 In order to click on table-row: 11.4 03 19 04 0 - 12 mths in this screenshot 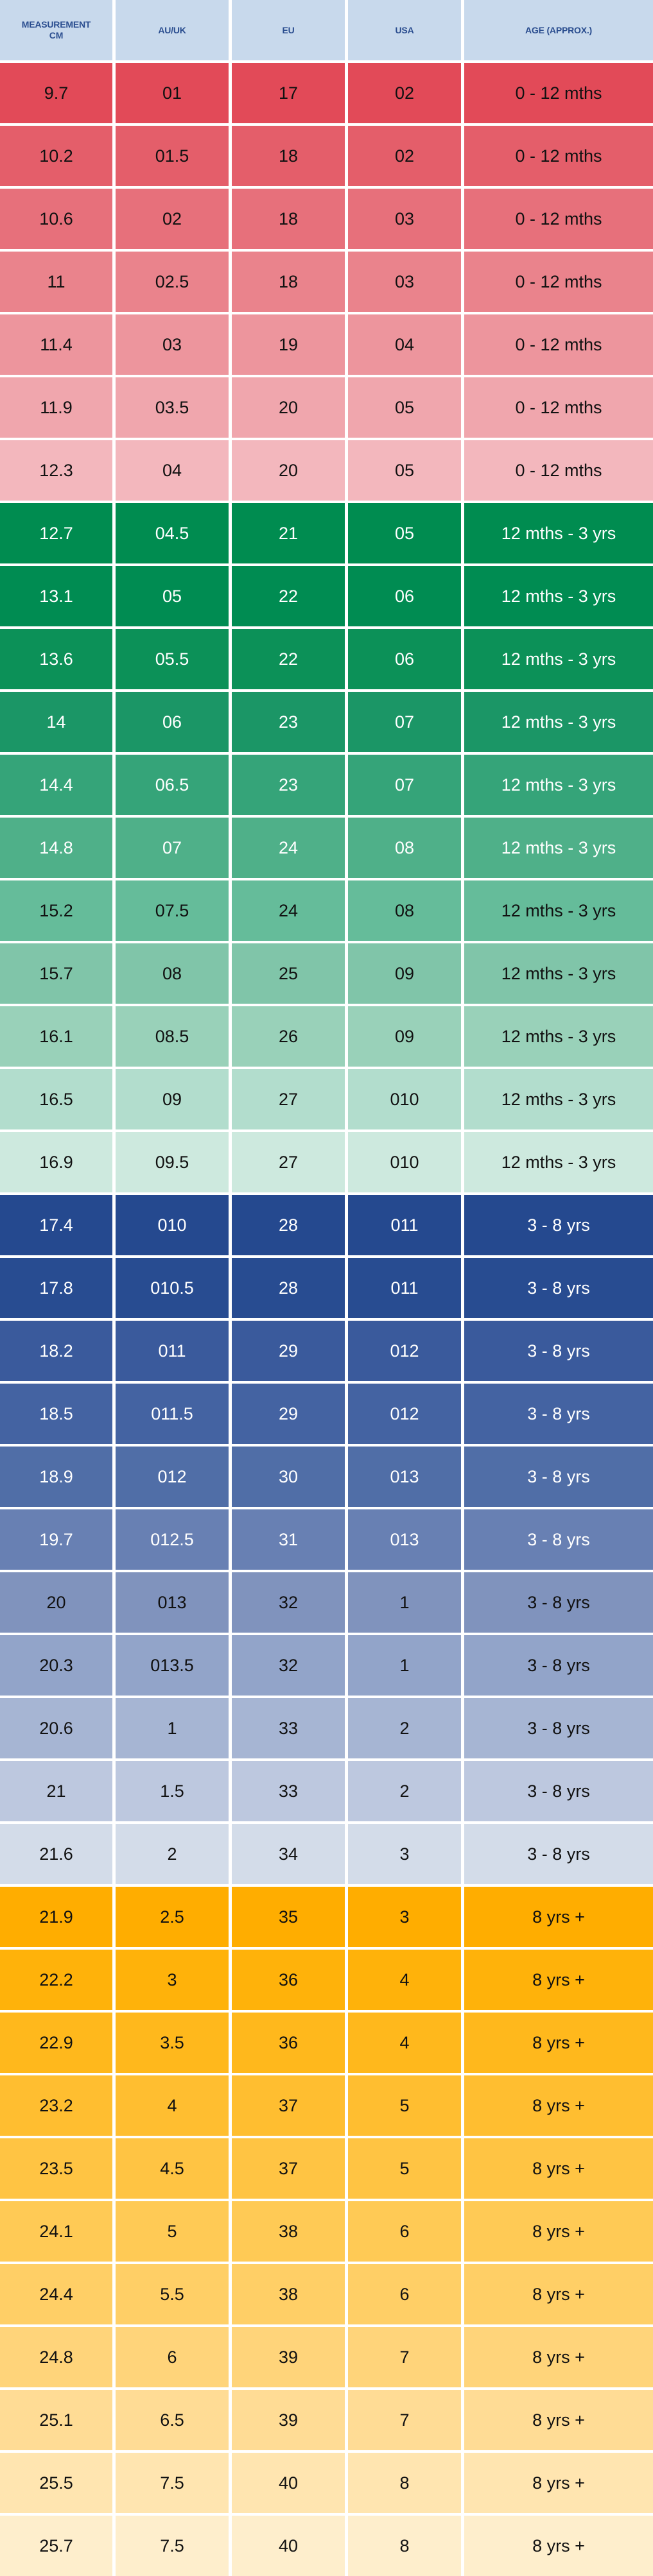, I will do `click(326, 344)`.